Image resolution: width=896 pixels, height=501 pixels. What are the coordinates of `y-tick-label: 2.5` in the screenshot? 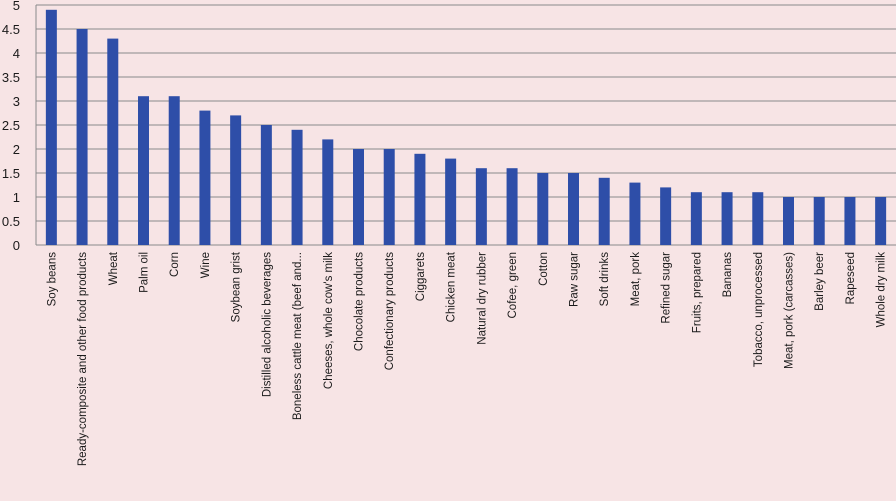 It's located at (11, 125).